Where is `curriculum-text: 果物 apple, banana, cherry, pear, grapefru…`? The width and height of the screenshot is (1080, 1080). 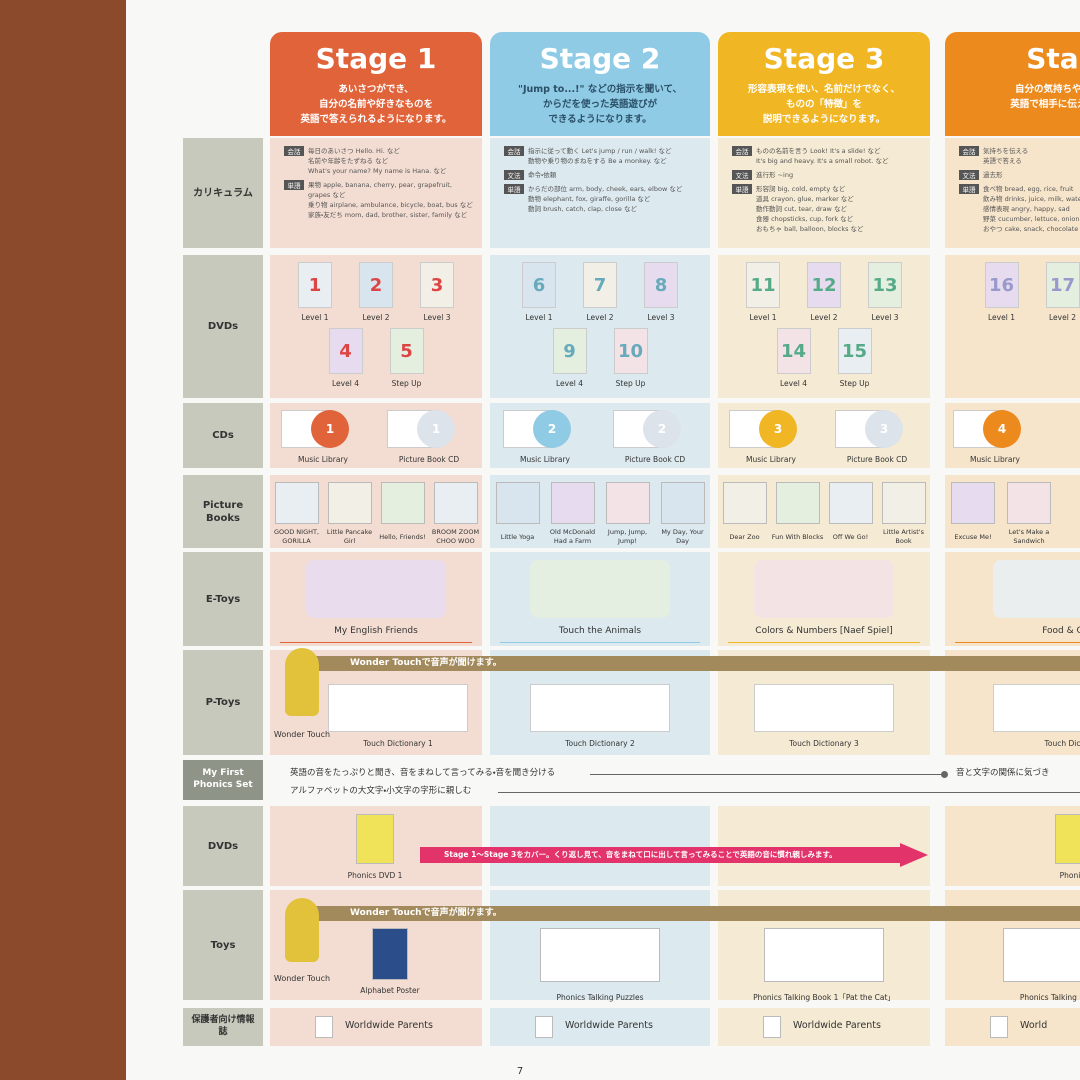 curriculum-text: 果物 apple, banana, cherry, pear, grapefru… is located at coordinates (380, 185).